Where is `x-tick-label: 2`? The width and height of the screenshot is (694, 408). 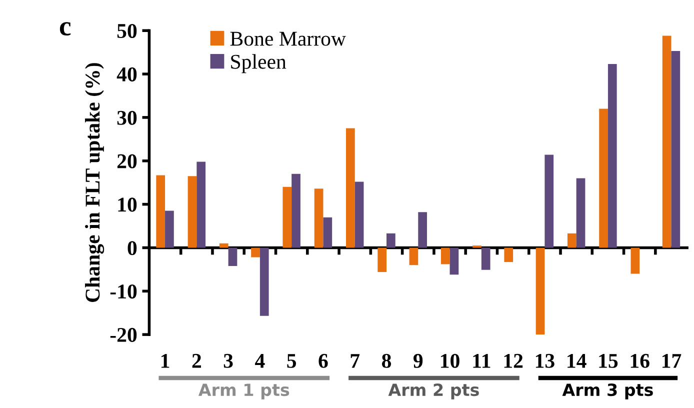
x-tick-label: 2 is located at coordinates (196, 361).